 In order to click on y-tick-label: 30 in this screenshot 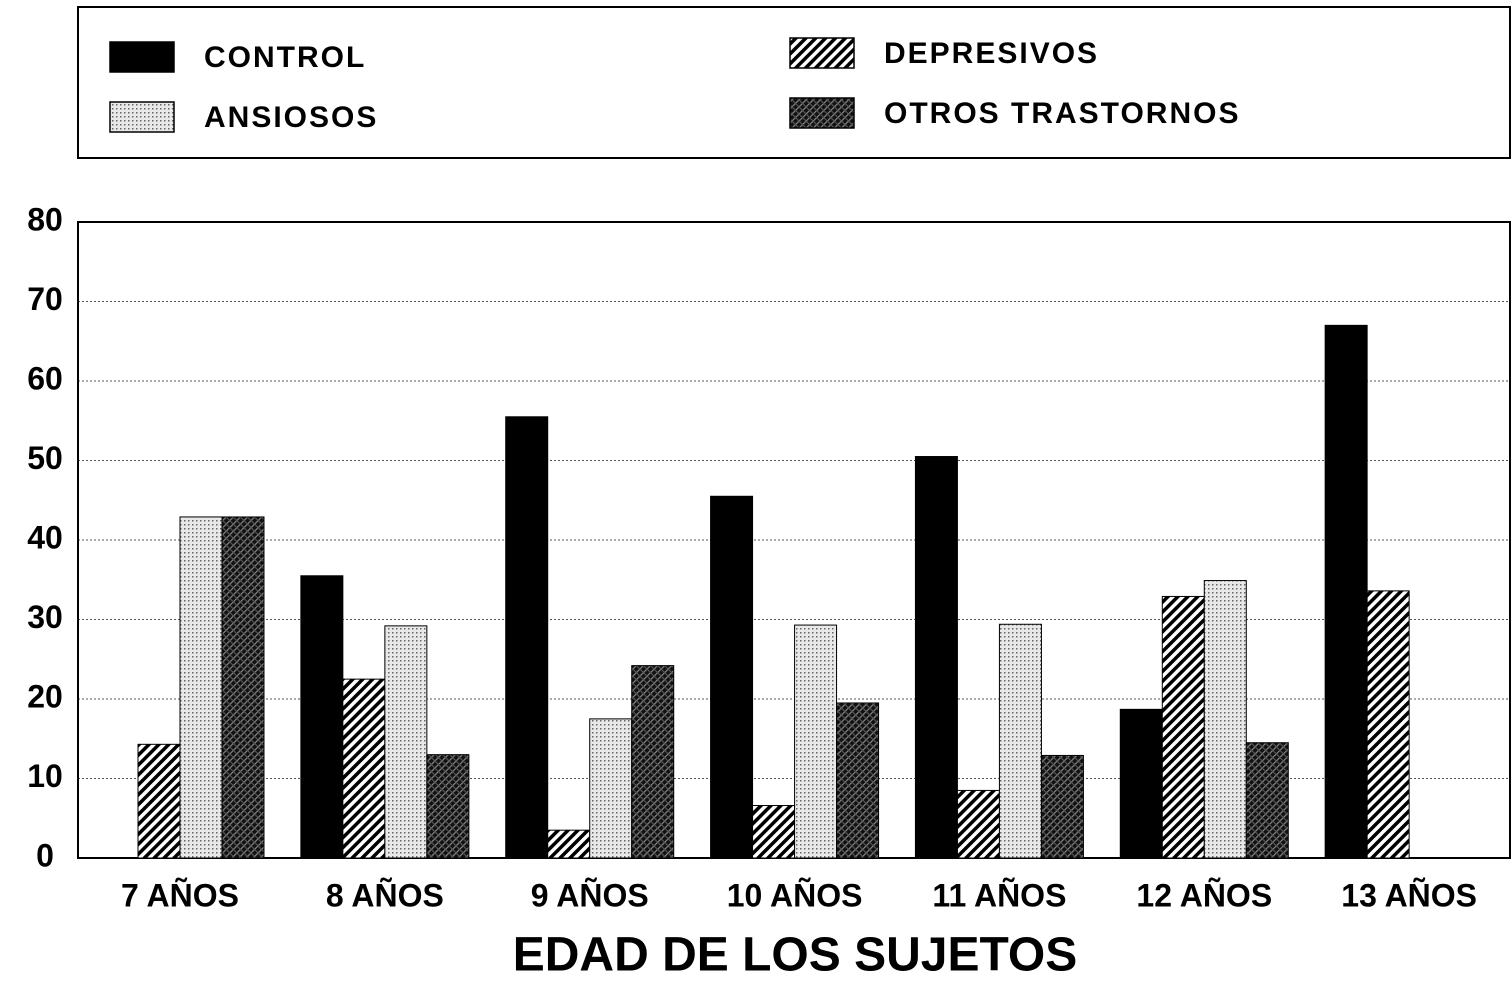, I will do `click(45, 617)`.